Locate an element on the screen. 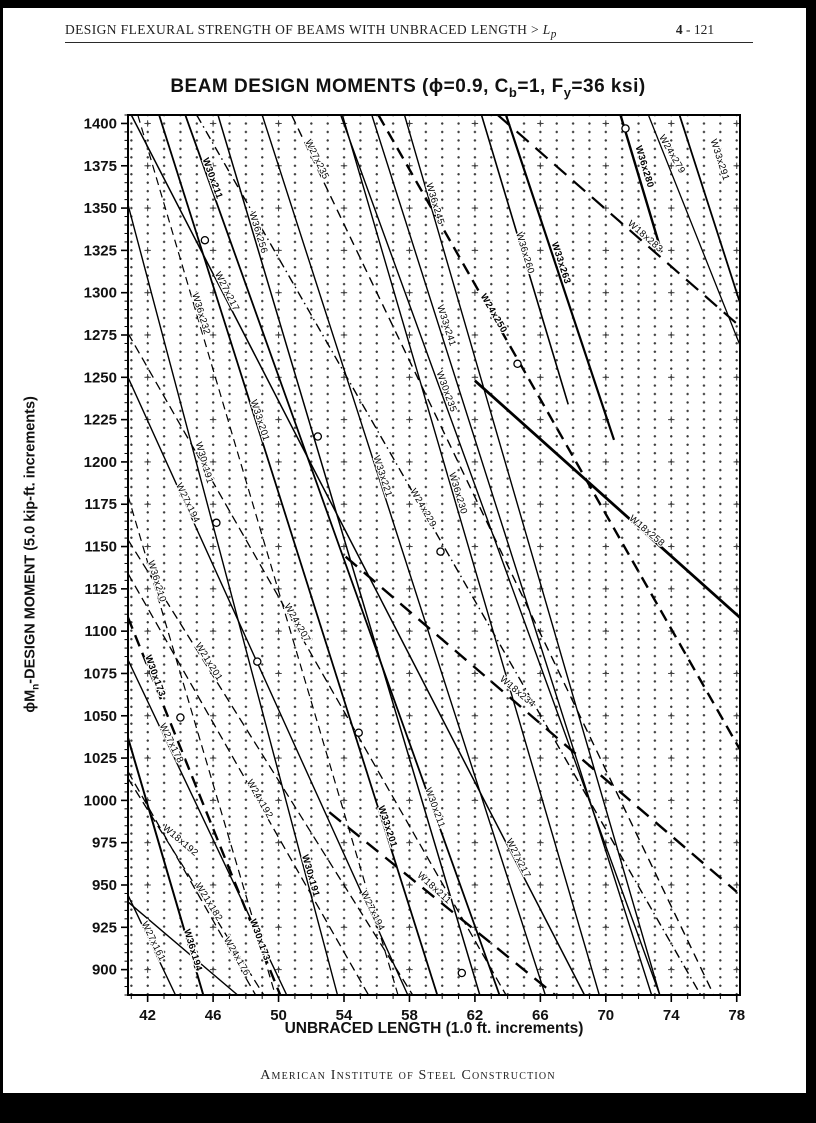 The height and width of the screenshot is (1123, 816). curve-label-W27x235: W27x235 is located at coordinates (316, 159).